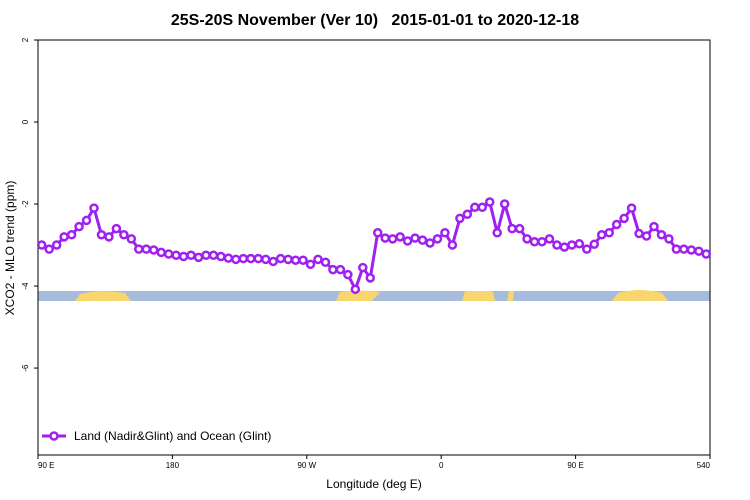 The width and height of the screenshot is (750, 500). I want to click on y-tick-label: -4, so click(25, 286).